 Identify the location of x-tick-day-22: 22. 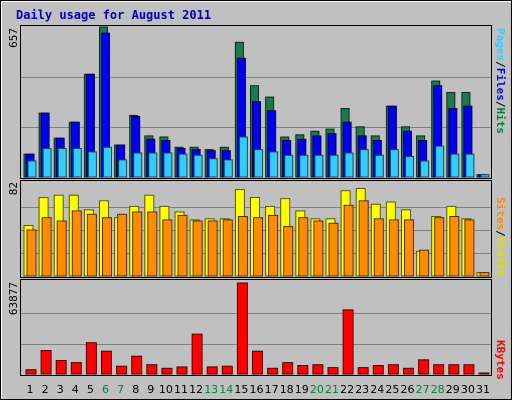
(347, 389).